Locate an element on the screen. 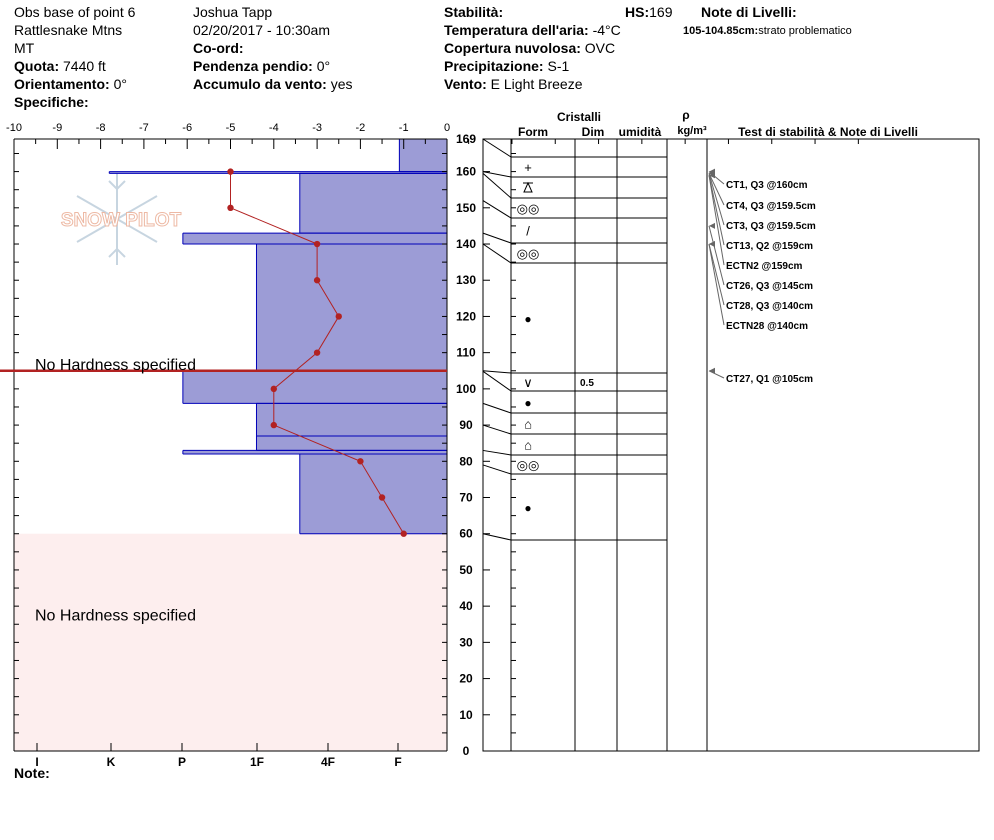  header-col-4: Note di Livelli: is located at coordinates (749, 12).